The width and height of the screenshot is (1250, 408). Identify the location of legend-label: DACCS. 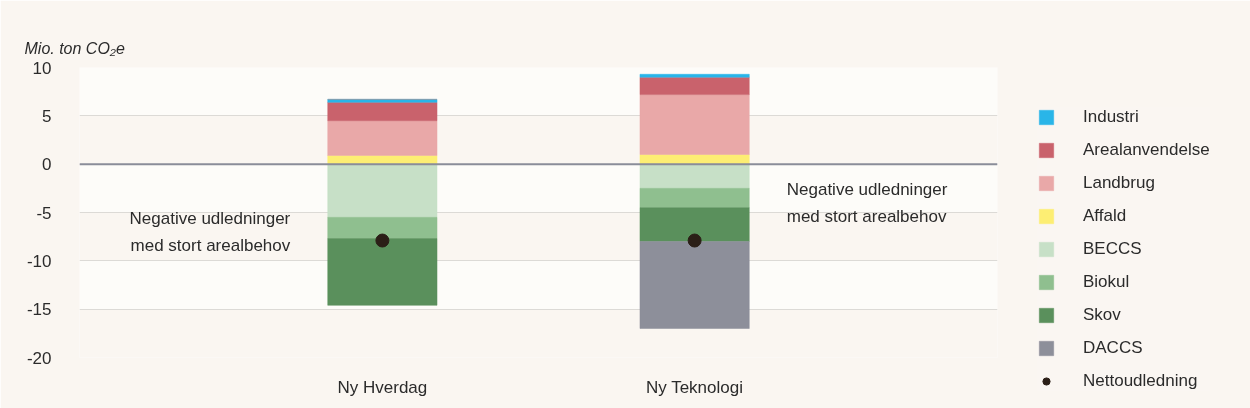
(1113, 348).